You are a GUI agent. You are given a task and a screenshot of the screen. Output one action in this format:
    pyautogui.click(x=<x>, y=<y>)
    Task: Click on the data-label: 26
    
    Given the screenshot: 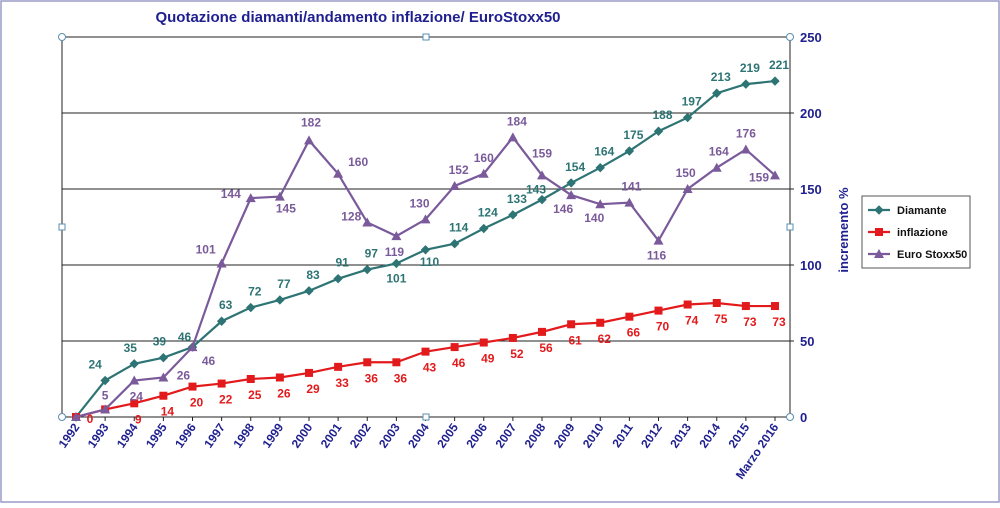 What is the action you would take?
    pyautogui.click(x=184, y=375)
    